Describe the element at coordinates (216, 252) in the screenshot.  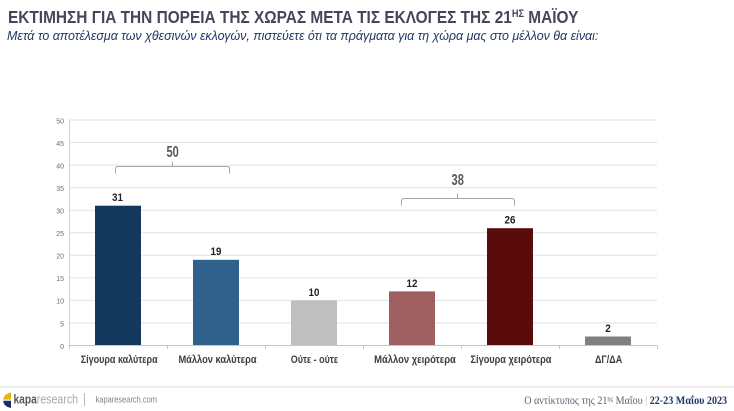
I see `svg-text: 19` at that location.